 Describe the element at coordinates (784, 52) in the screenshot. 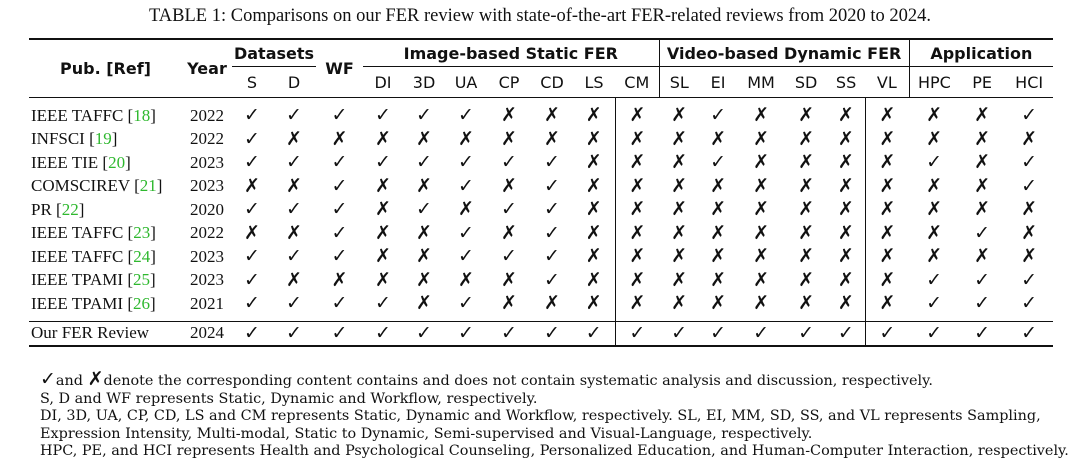

I see `header-group-dynamic-fer: Video-based Dynamic FER` at that location.